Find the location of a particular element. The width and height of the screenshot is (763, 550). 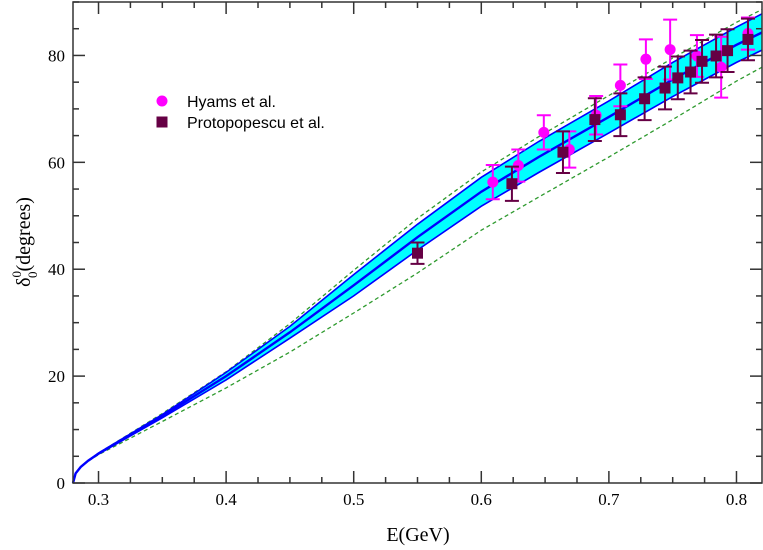

x-tick-label: 0.4 is located at coordinates (226, 499).